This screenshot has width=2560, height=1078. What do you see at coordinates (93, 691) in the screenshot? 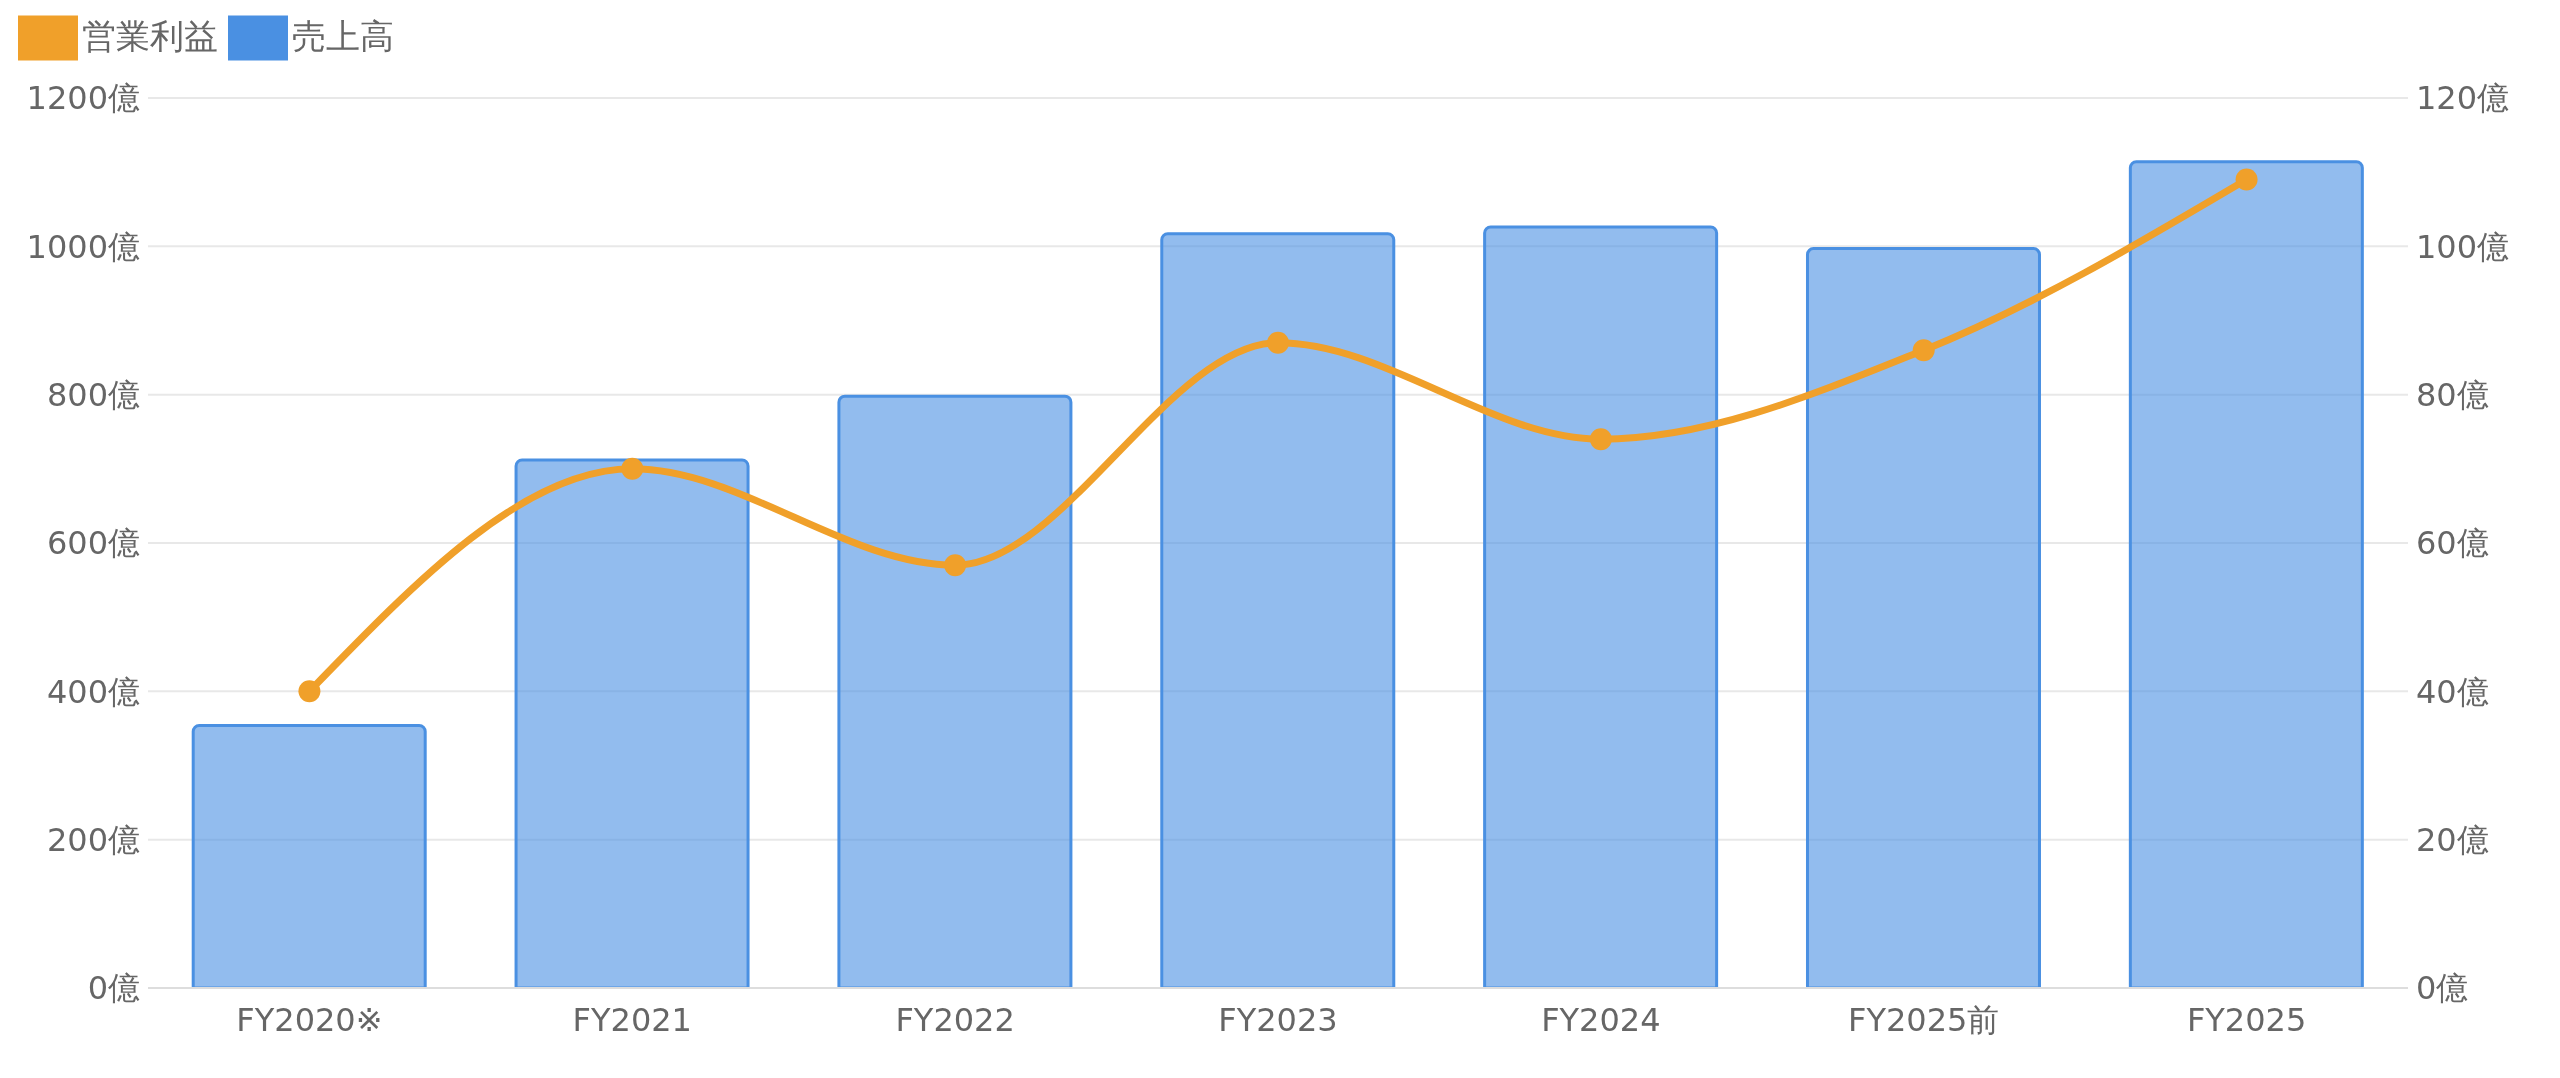
I see `y-tick-label: 400億` at bounding box center [93, 691].